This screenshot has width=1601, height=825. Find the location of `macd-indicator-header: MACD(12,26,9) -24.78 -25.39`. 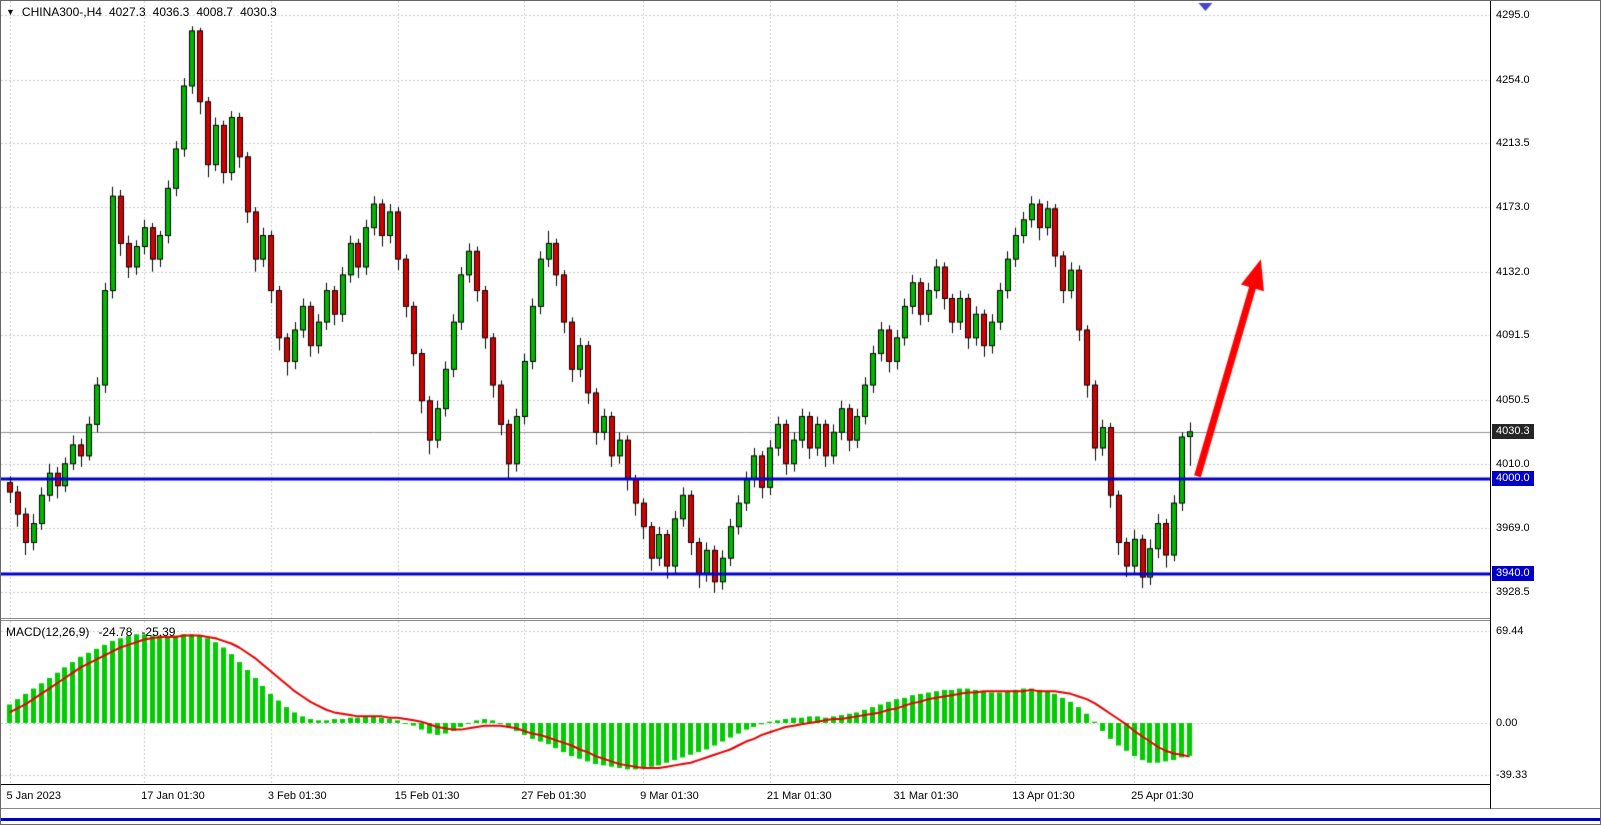

macd-indicator-header: MACD(12,26,9) -24.78 -25.39 is located at coordinates (90, 632).